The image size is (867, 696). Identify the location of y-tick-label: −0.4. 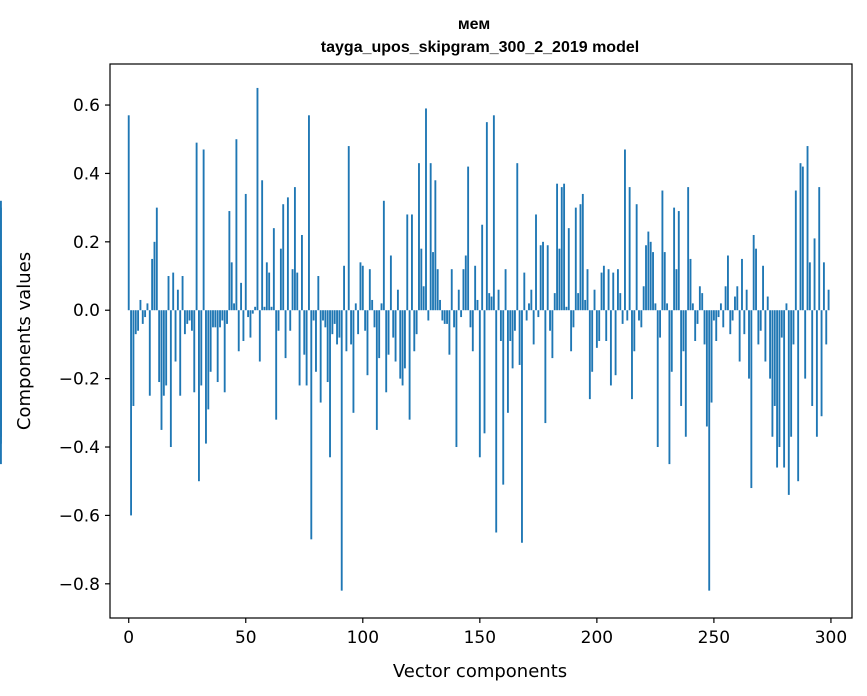
(79, 448).